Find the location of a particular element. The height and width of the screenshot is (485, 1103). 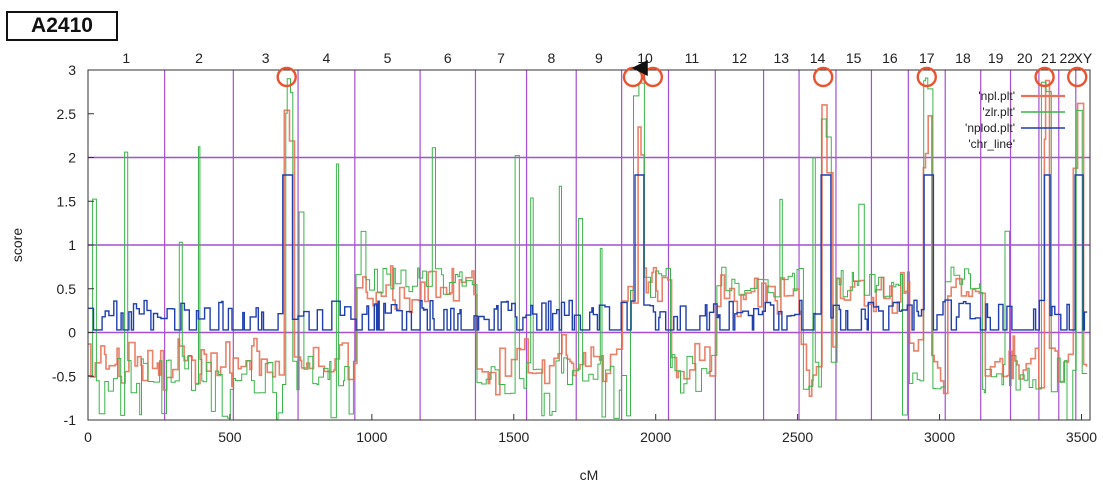

y-tick-label: 0 is located at coordinates (72, 333).